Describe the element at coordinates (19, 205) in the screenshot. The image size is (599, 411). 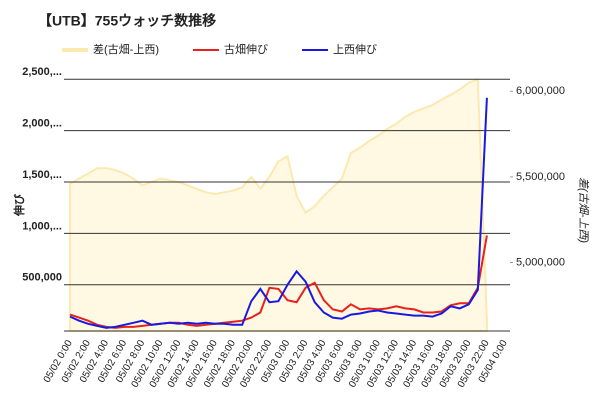
I see `y-axis-title: 伸び` at that location.